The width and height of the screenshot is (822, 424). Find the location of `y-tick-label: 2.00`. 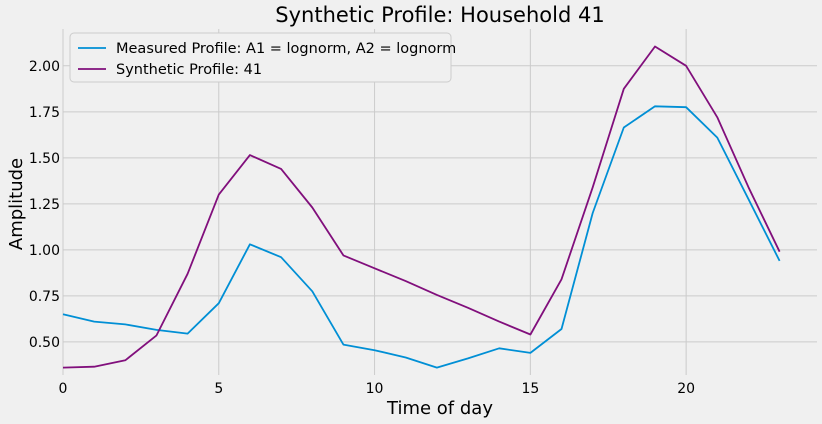

y-tick-label: 2.00 is located at coordinates (44, 67).